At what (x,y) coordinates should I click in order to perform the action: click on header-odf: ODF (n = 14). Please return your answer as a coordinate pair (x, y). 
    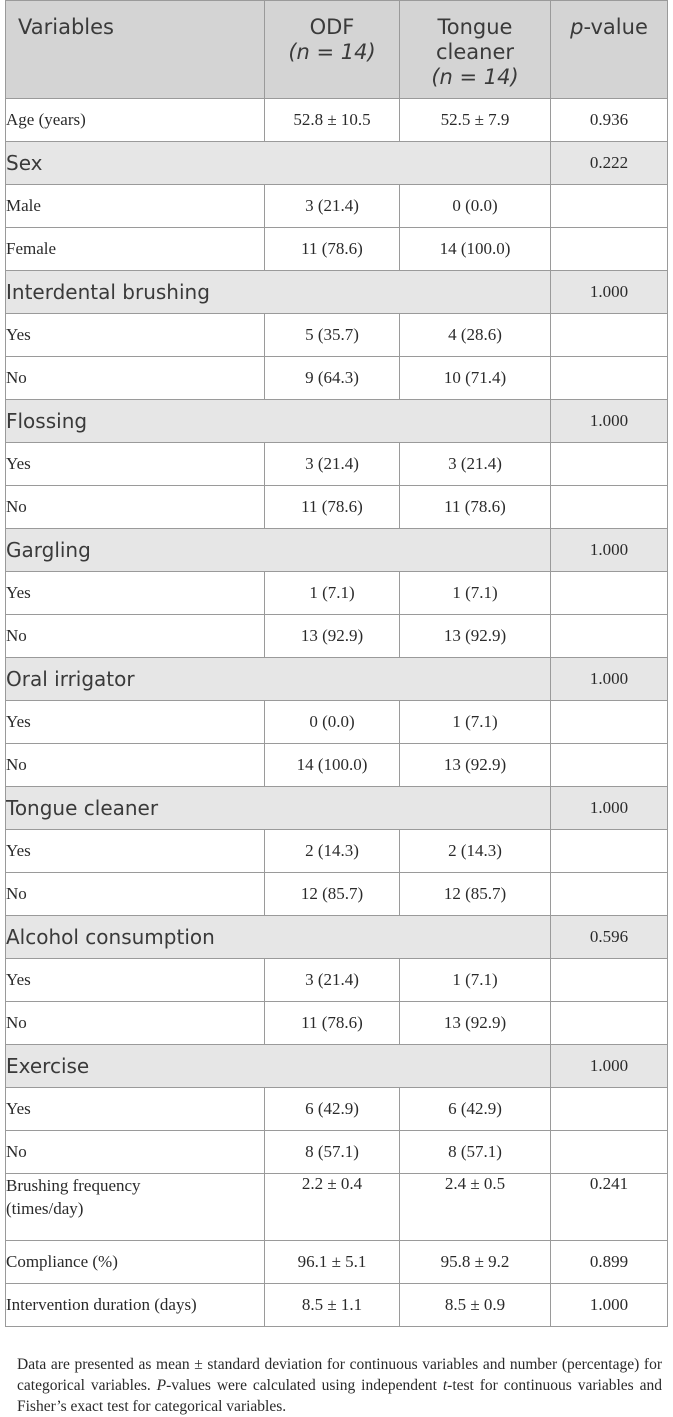
    Looking at the image, I should click on (332, 49).